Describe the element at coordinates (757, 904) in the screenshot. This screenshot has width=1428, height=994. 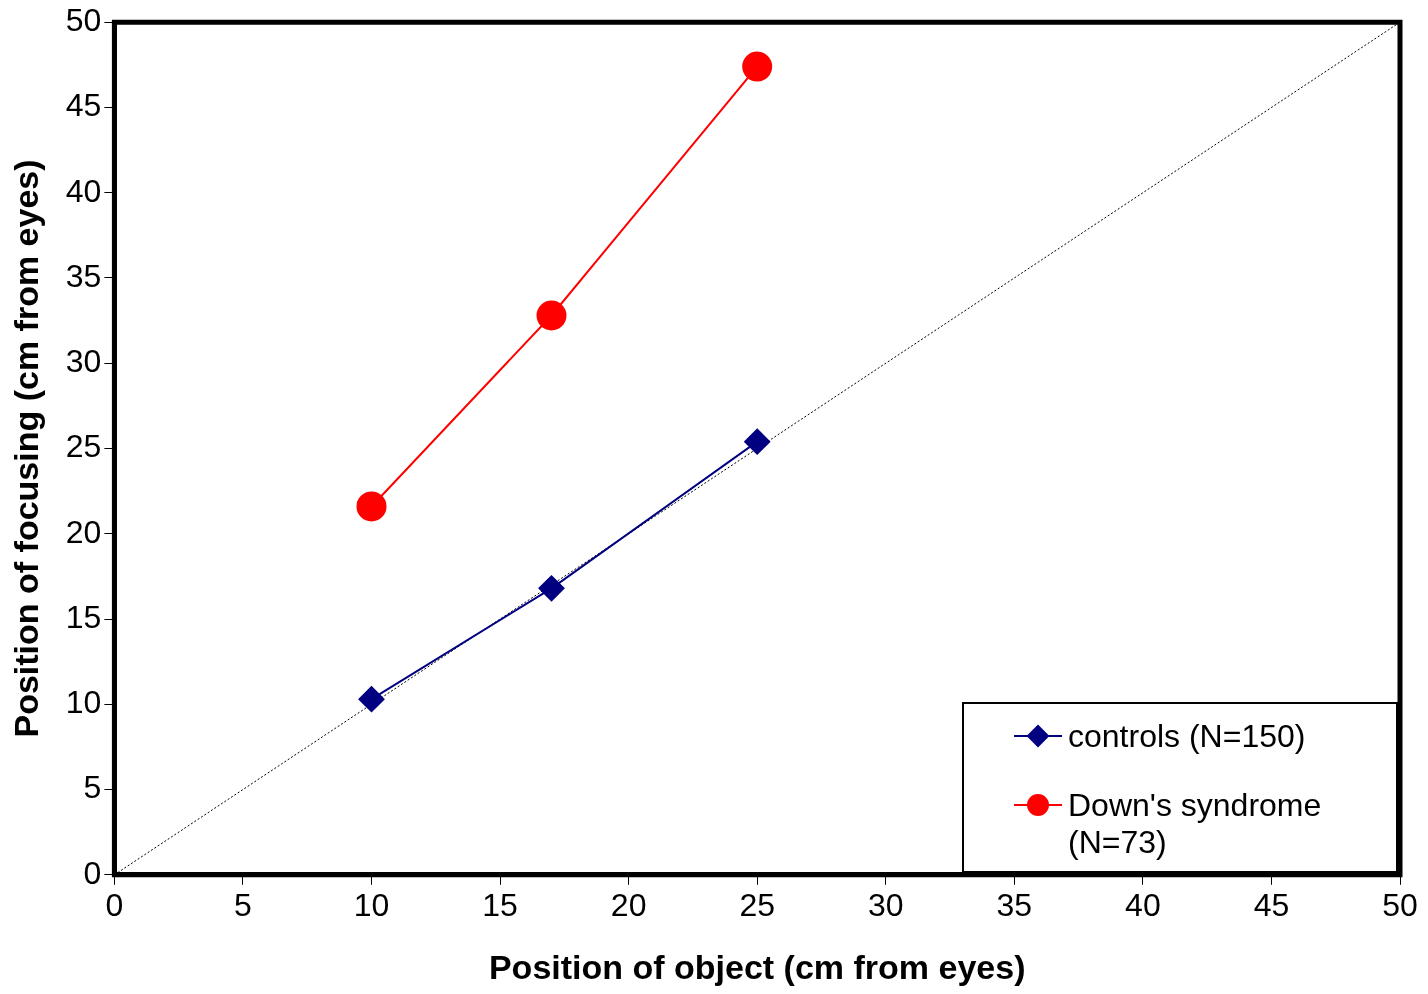
I see `x-tick-label: 25` at that location.